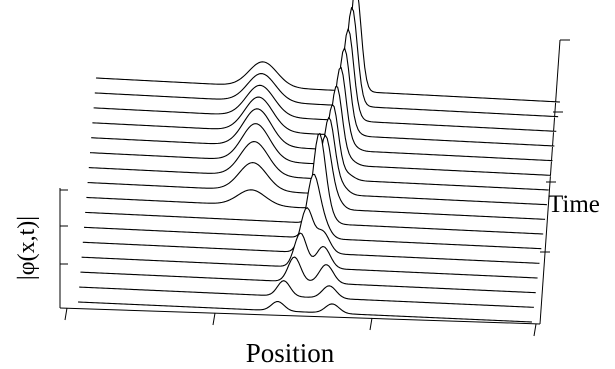 This screenshot has width=615, height=369. I want to click on x-axis-line, so click(300, 316).